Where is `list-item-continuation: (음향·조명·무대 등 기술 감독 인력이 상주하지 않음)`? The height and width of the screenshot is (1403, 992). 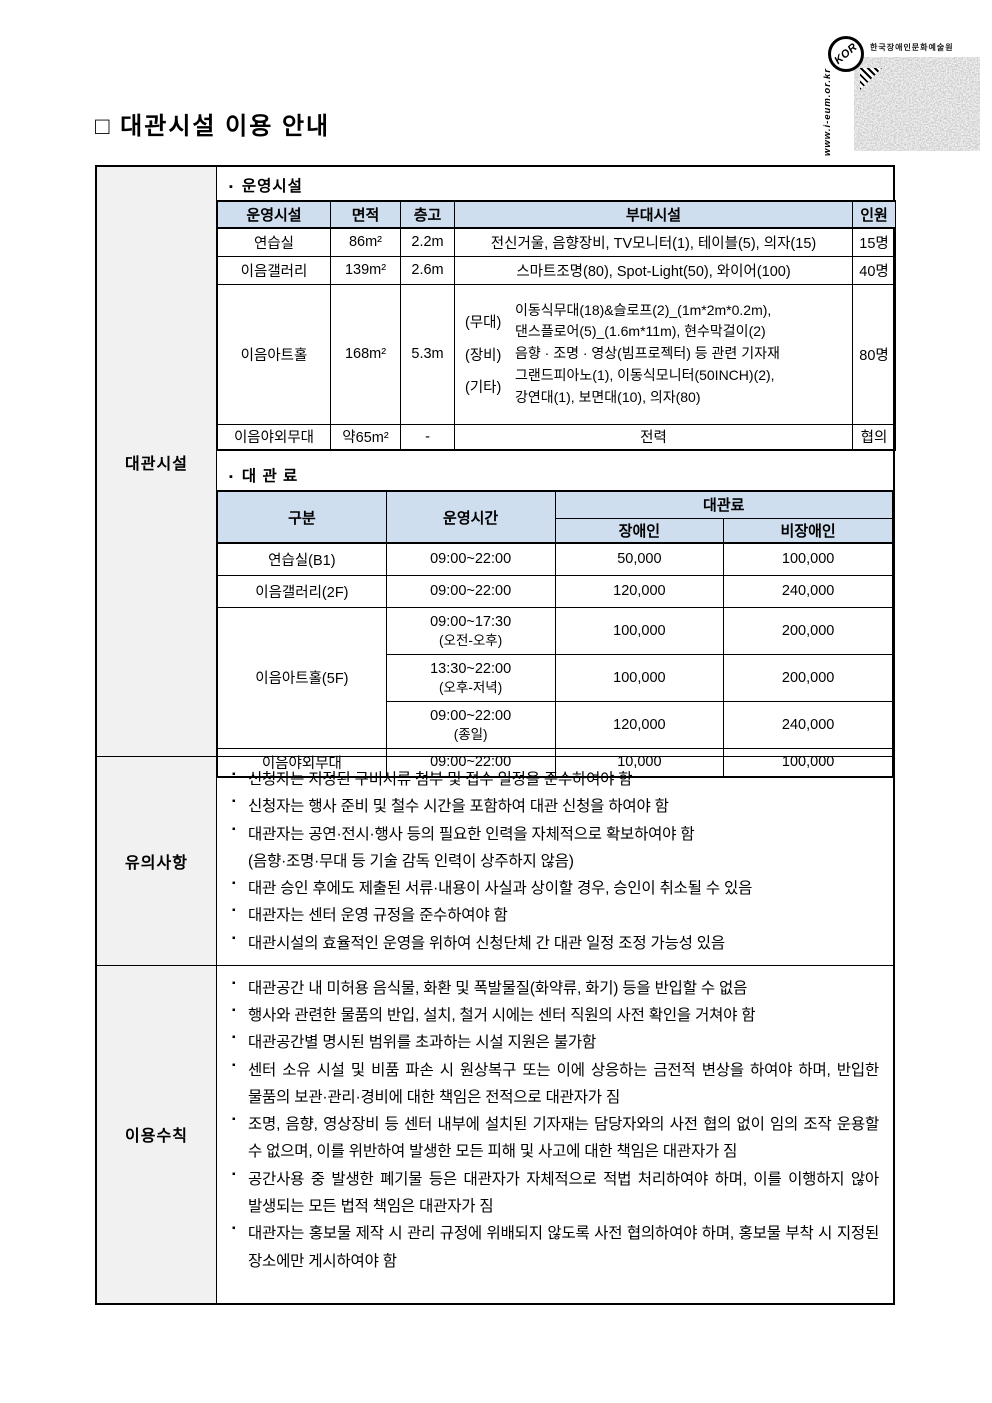
list-item-continuation: (음향·조명·무대 등 기술 감독 인력이 상주하지 않음) is located at coordinates (411, 861).